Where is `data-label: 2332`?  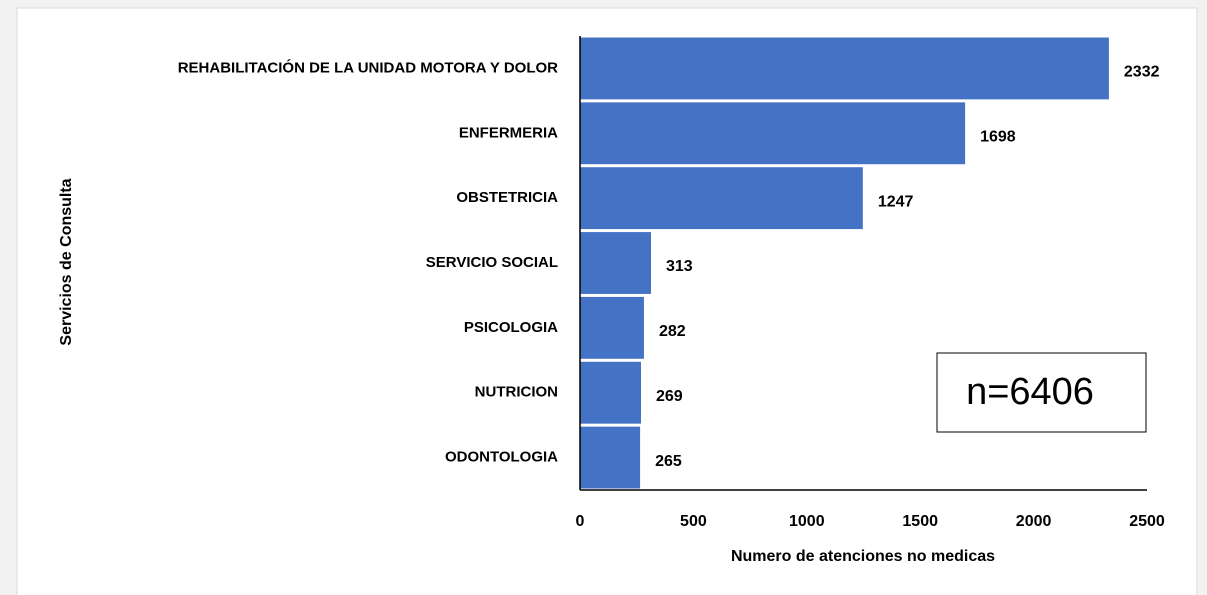
data-label: 2332 is located at coordinates (1142, 72).